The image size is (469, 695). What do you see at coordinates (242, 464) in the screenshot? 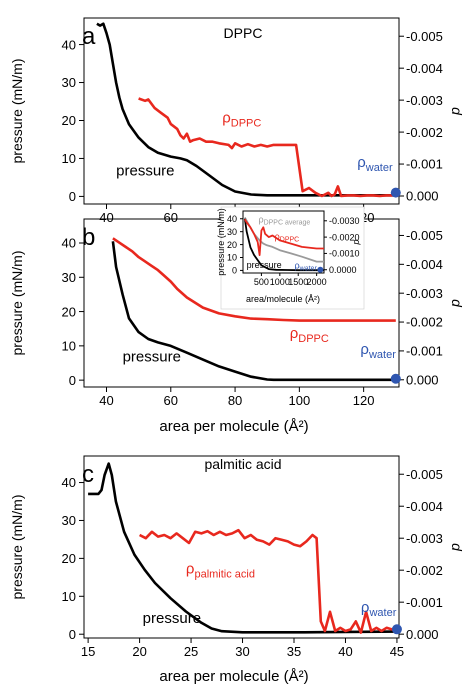
I see `panel-title: palmitic acid` at bounding box center [242, 464].